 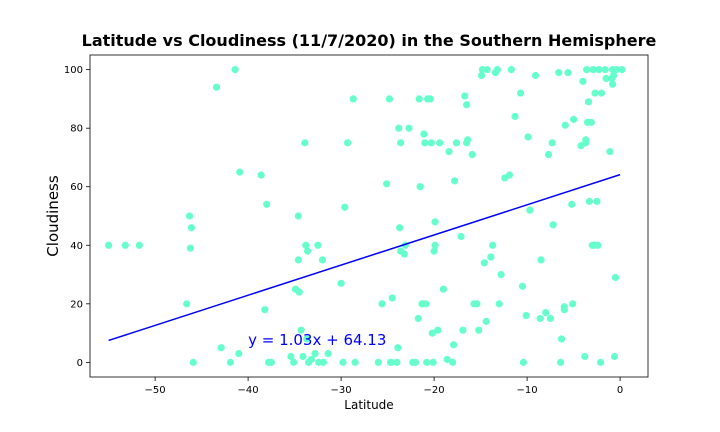 What do you see at coordinates (53, 216) in the screenshot?
I see `y-axis-label: Cloudiness` at bounding box center [53, 216].